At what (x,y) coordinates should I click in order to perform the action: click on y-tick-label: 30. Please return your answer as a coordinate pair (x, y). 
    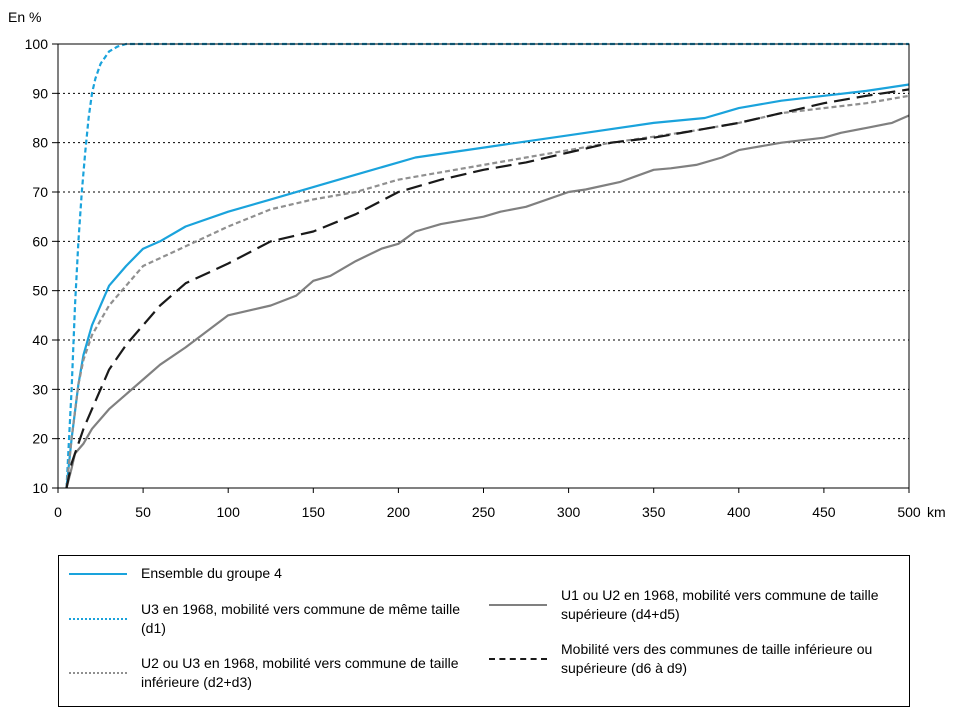
    Looking at the image, I should click on (40, 389).